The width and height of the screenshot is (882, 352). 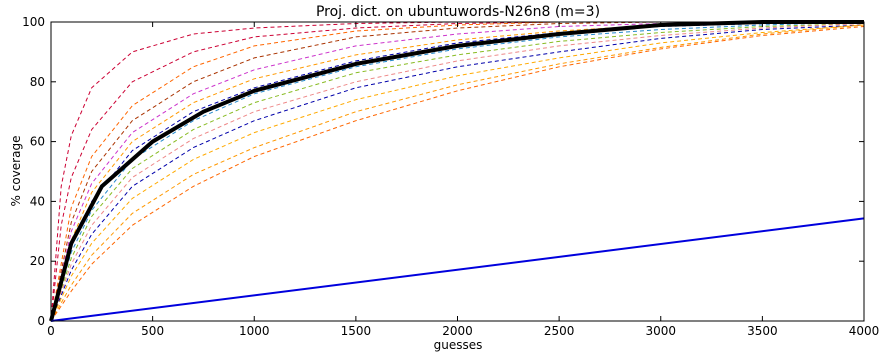 What do you see at coordinates (41, 321) in the screenshot?
I see `y-tick-label-0: 0` at bounding box center [41, 321].